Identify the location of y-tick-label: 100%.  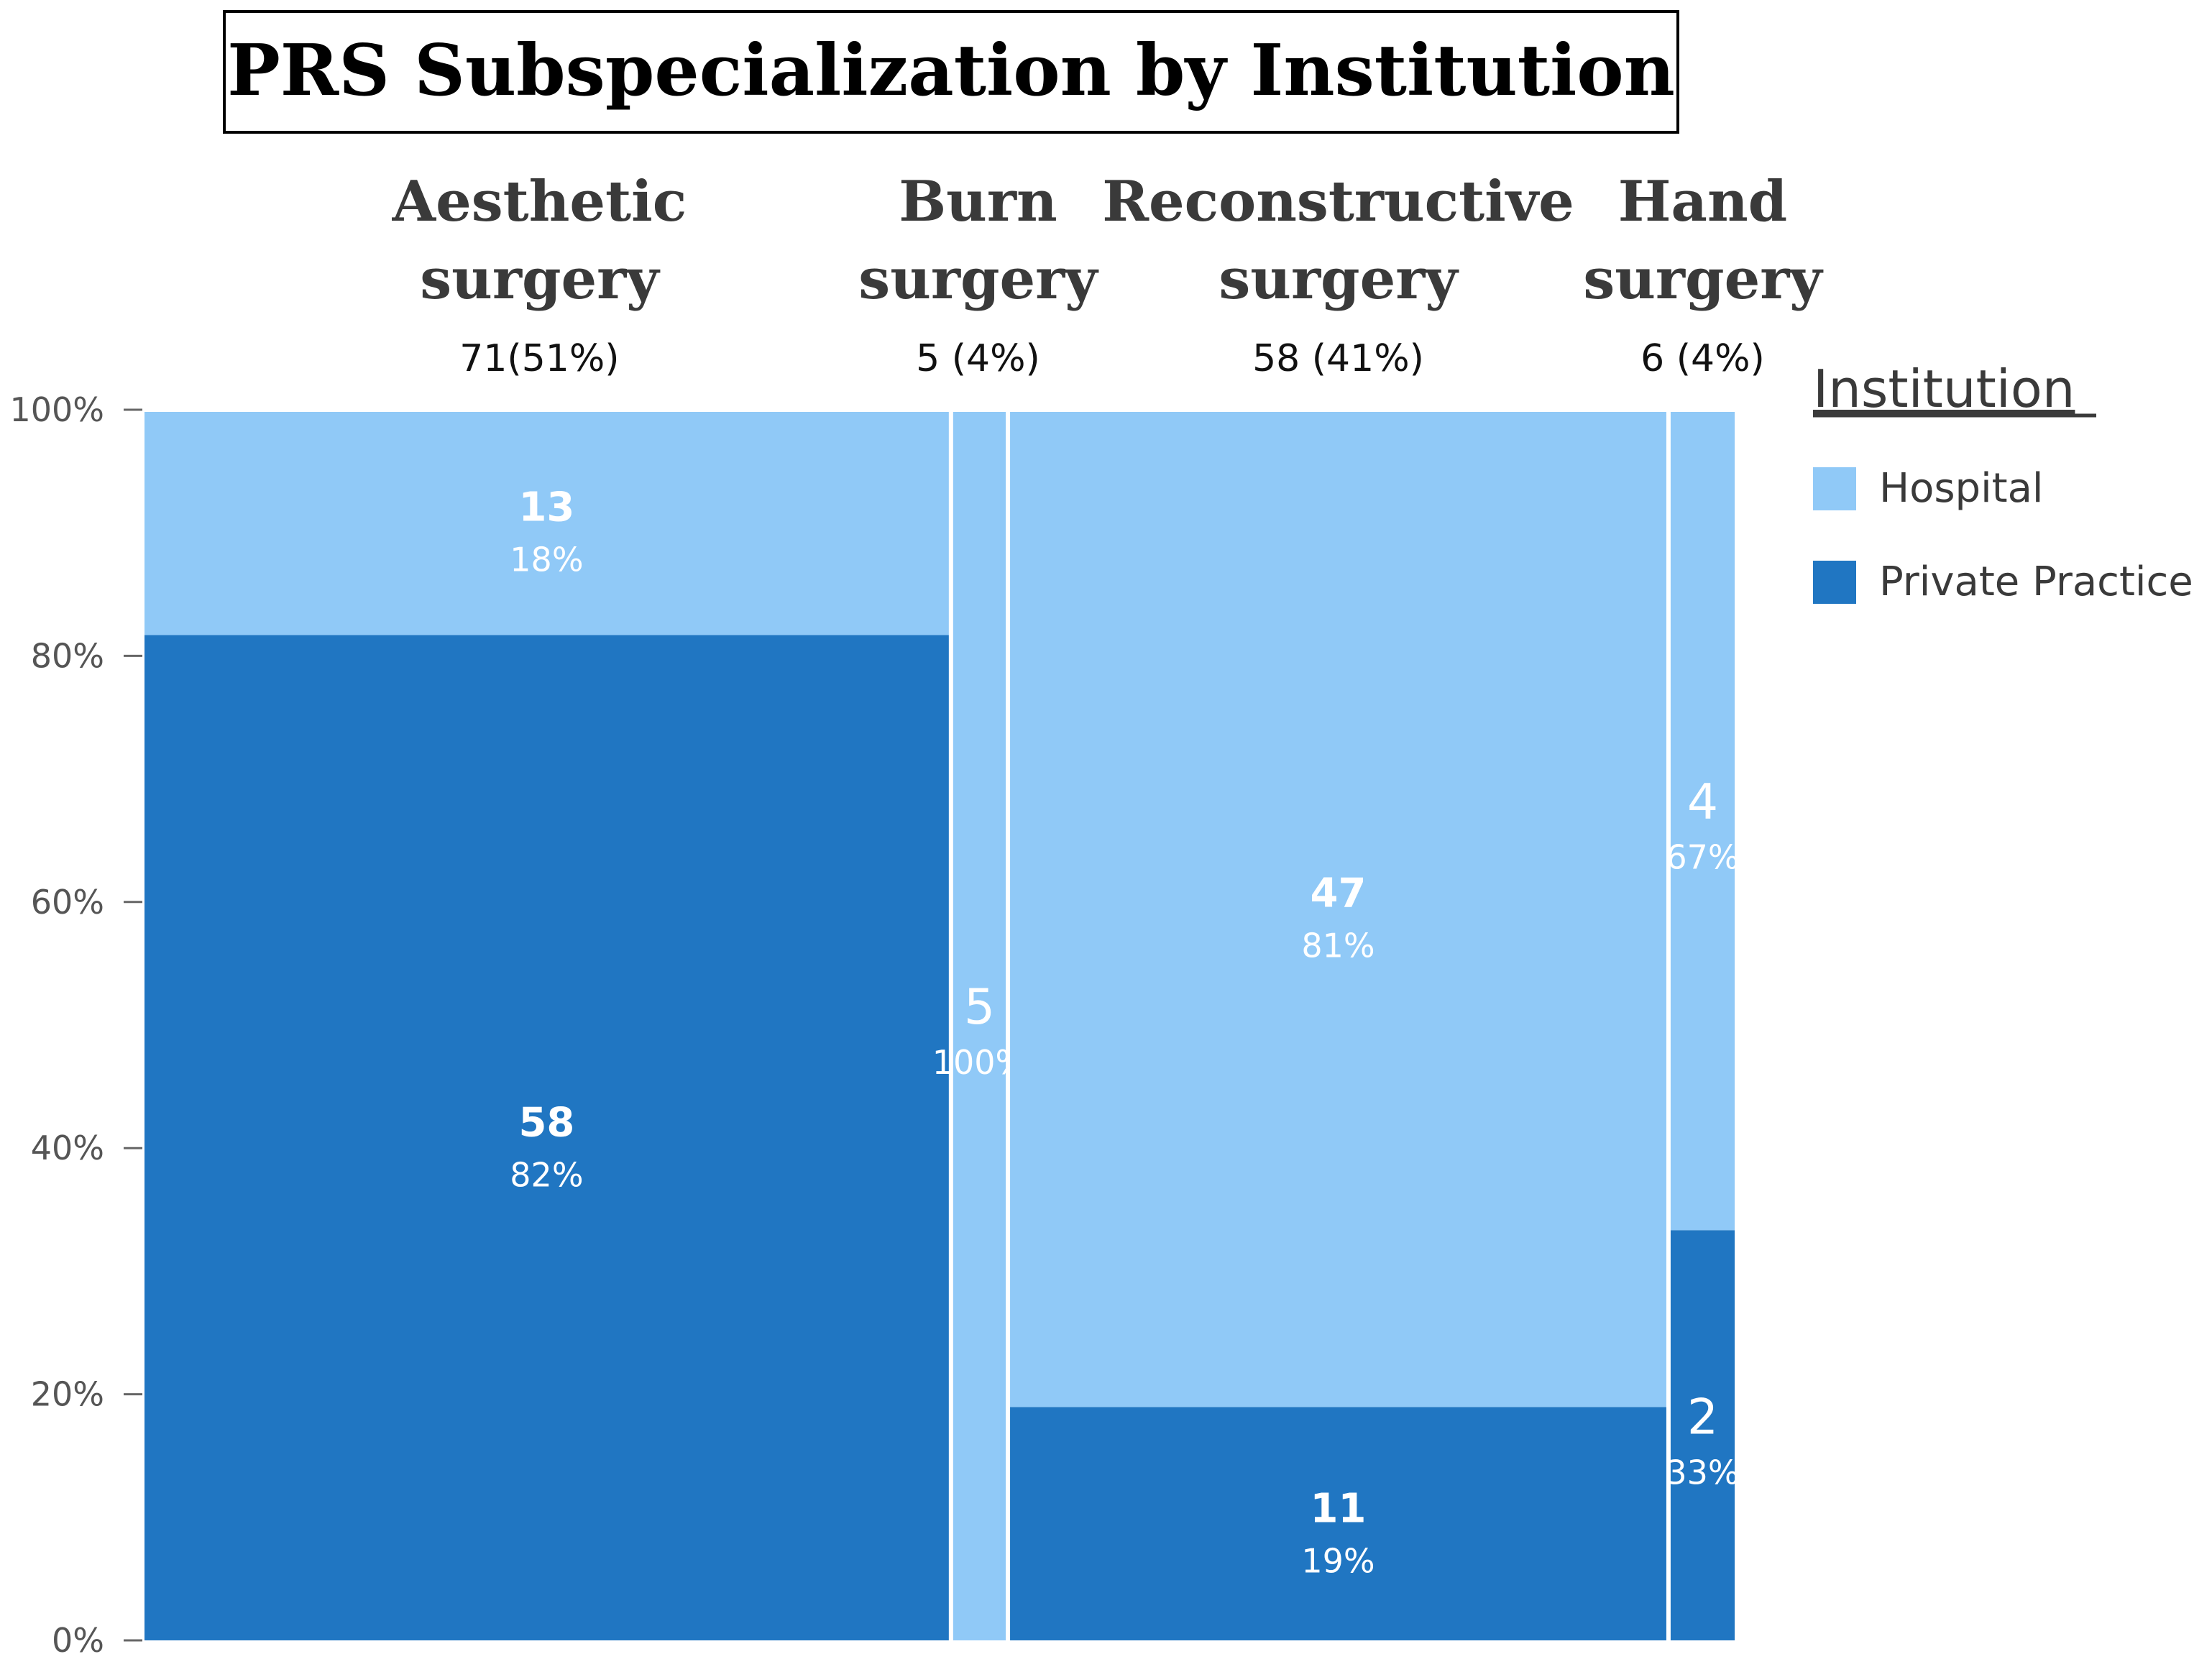
(56, 409).